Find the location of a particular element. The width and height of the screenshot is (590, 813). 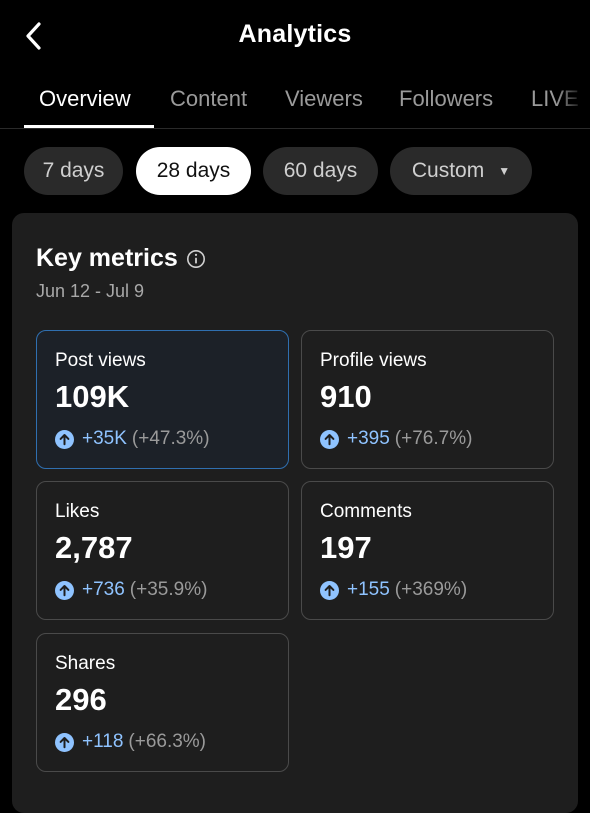

metric-label: Post views is located at coordinates (100, 360).